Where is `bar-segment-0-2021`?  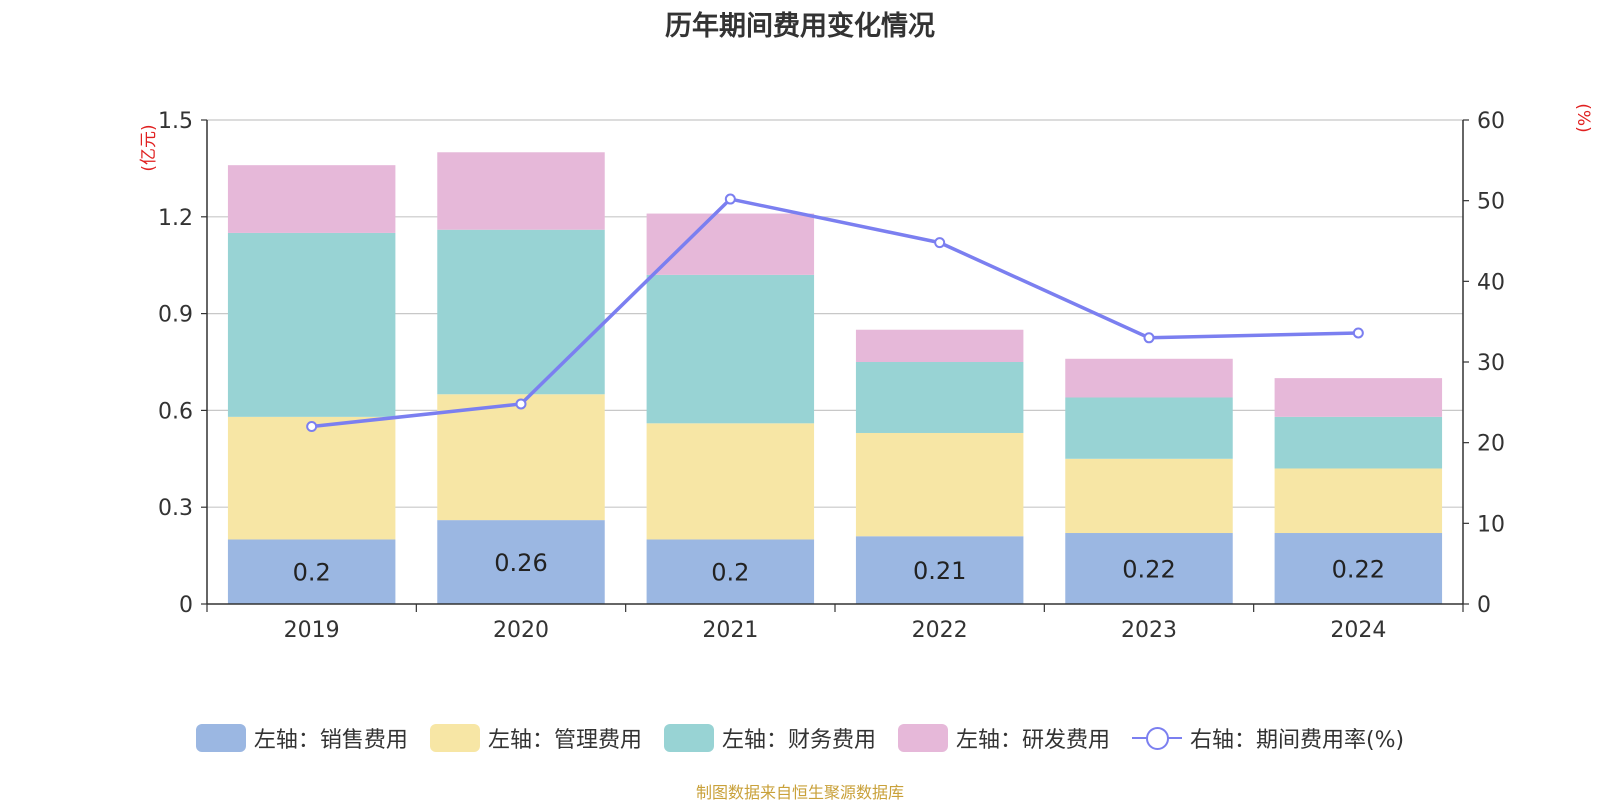 bar-segment-0-2021 is located at coordinates (730, 571).